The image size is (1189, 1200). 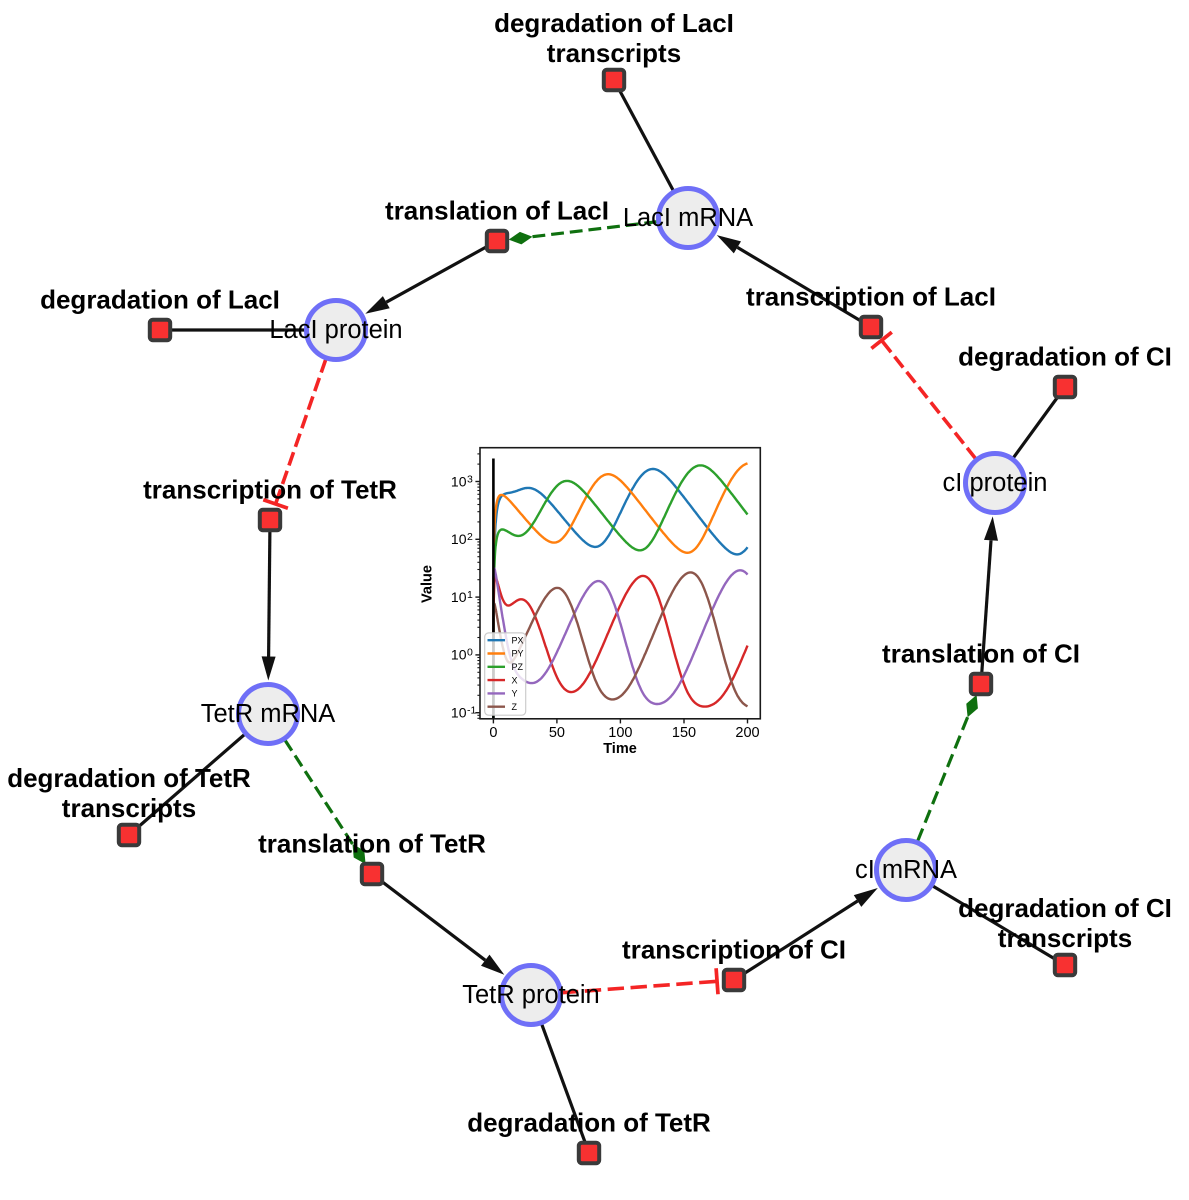 I want to click on svg-text: 1, so click(x=470, y=595).